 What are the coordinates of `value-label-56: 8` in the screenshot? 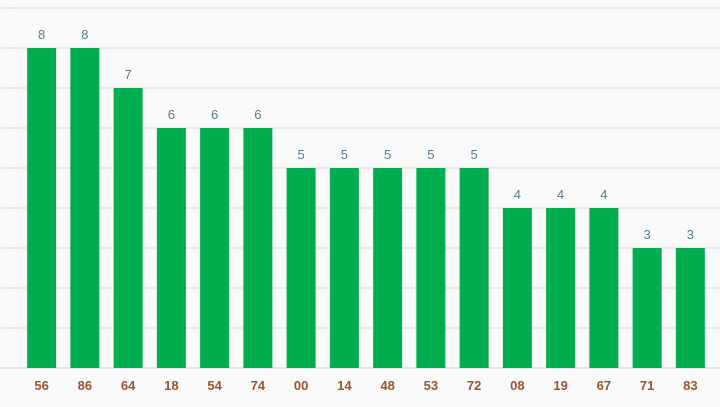 It's located at (41, 34).